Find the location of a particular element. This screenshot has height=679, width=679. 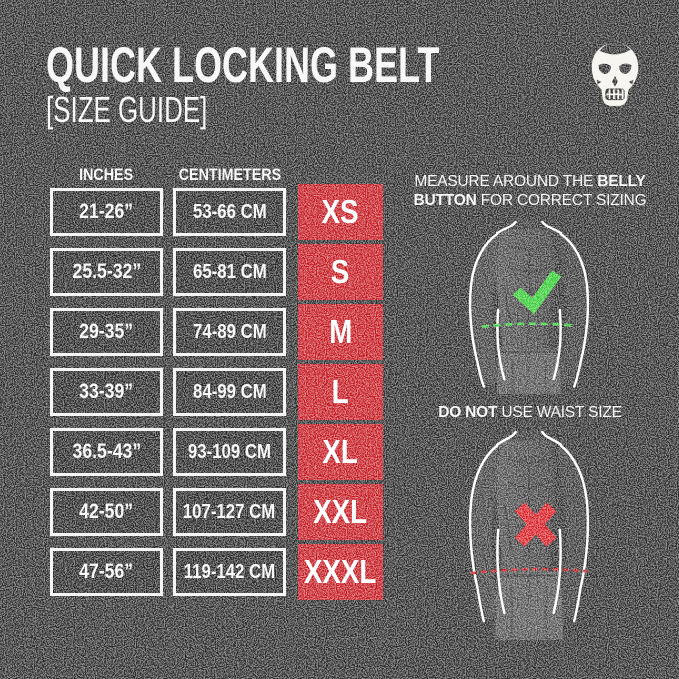

inches-value: 29-35” is located at coordinates (106, 332).